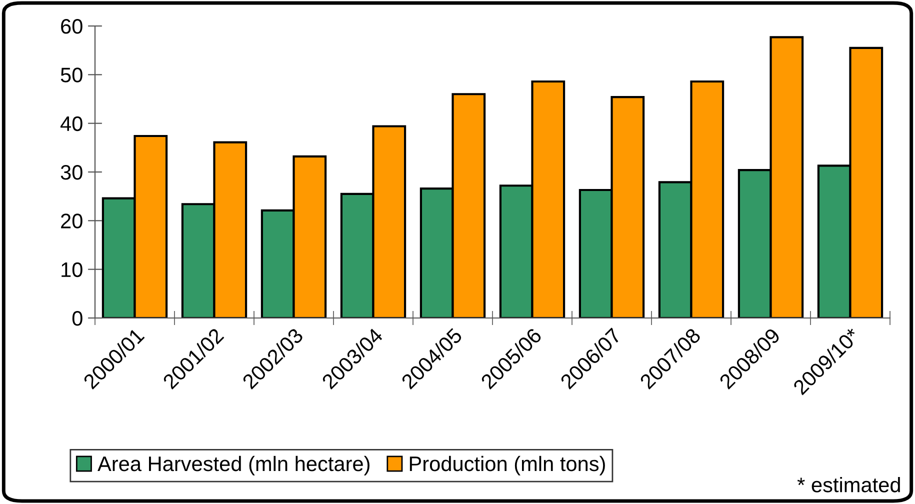 Image resolution: width=915 pixels, height=504 pixels. Describe the element at coordinates (507, 466) in the screenshot. I see `legend-label: Production (mln tons)` at that location.